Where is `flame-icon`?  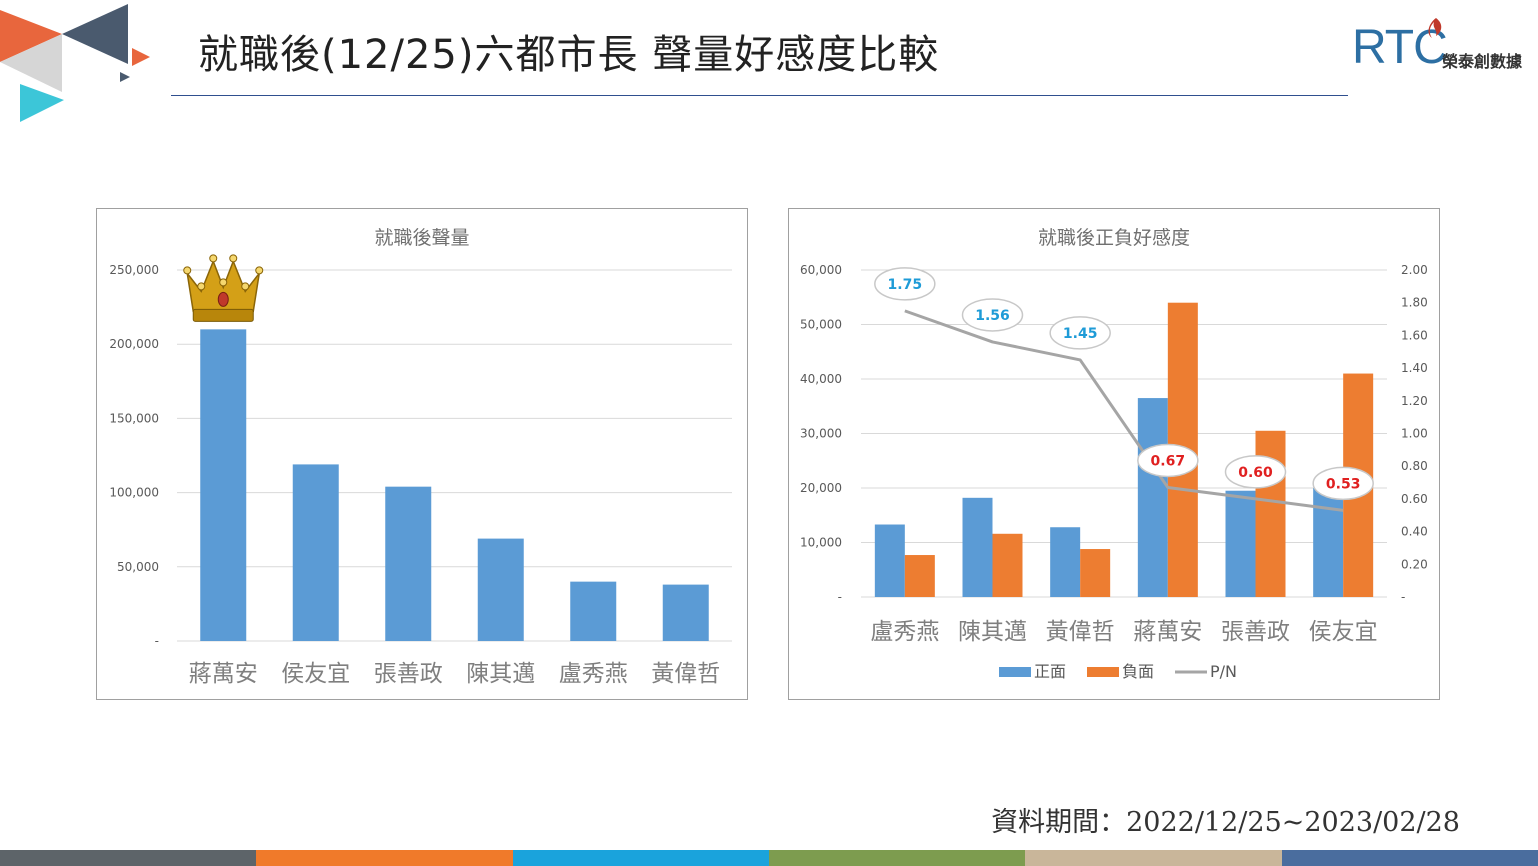 flame-icon is located at coordinates (1435, 28).